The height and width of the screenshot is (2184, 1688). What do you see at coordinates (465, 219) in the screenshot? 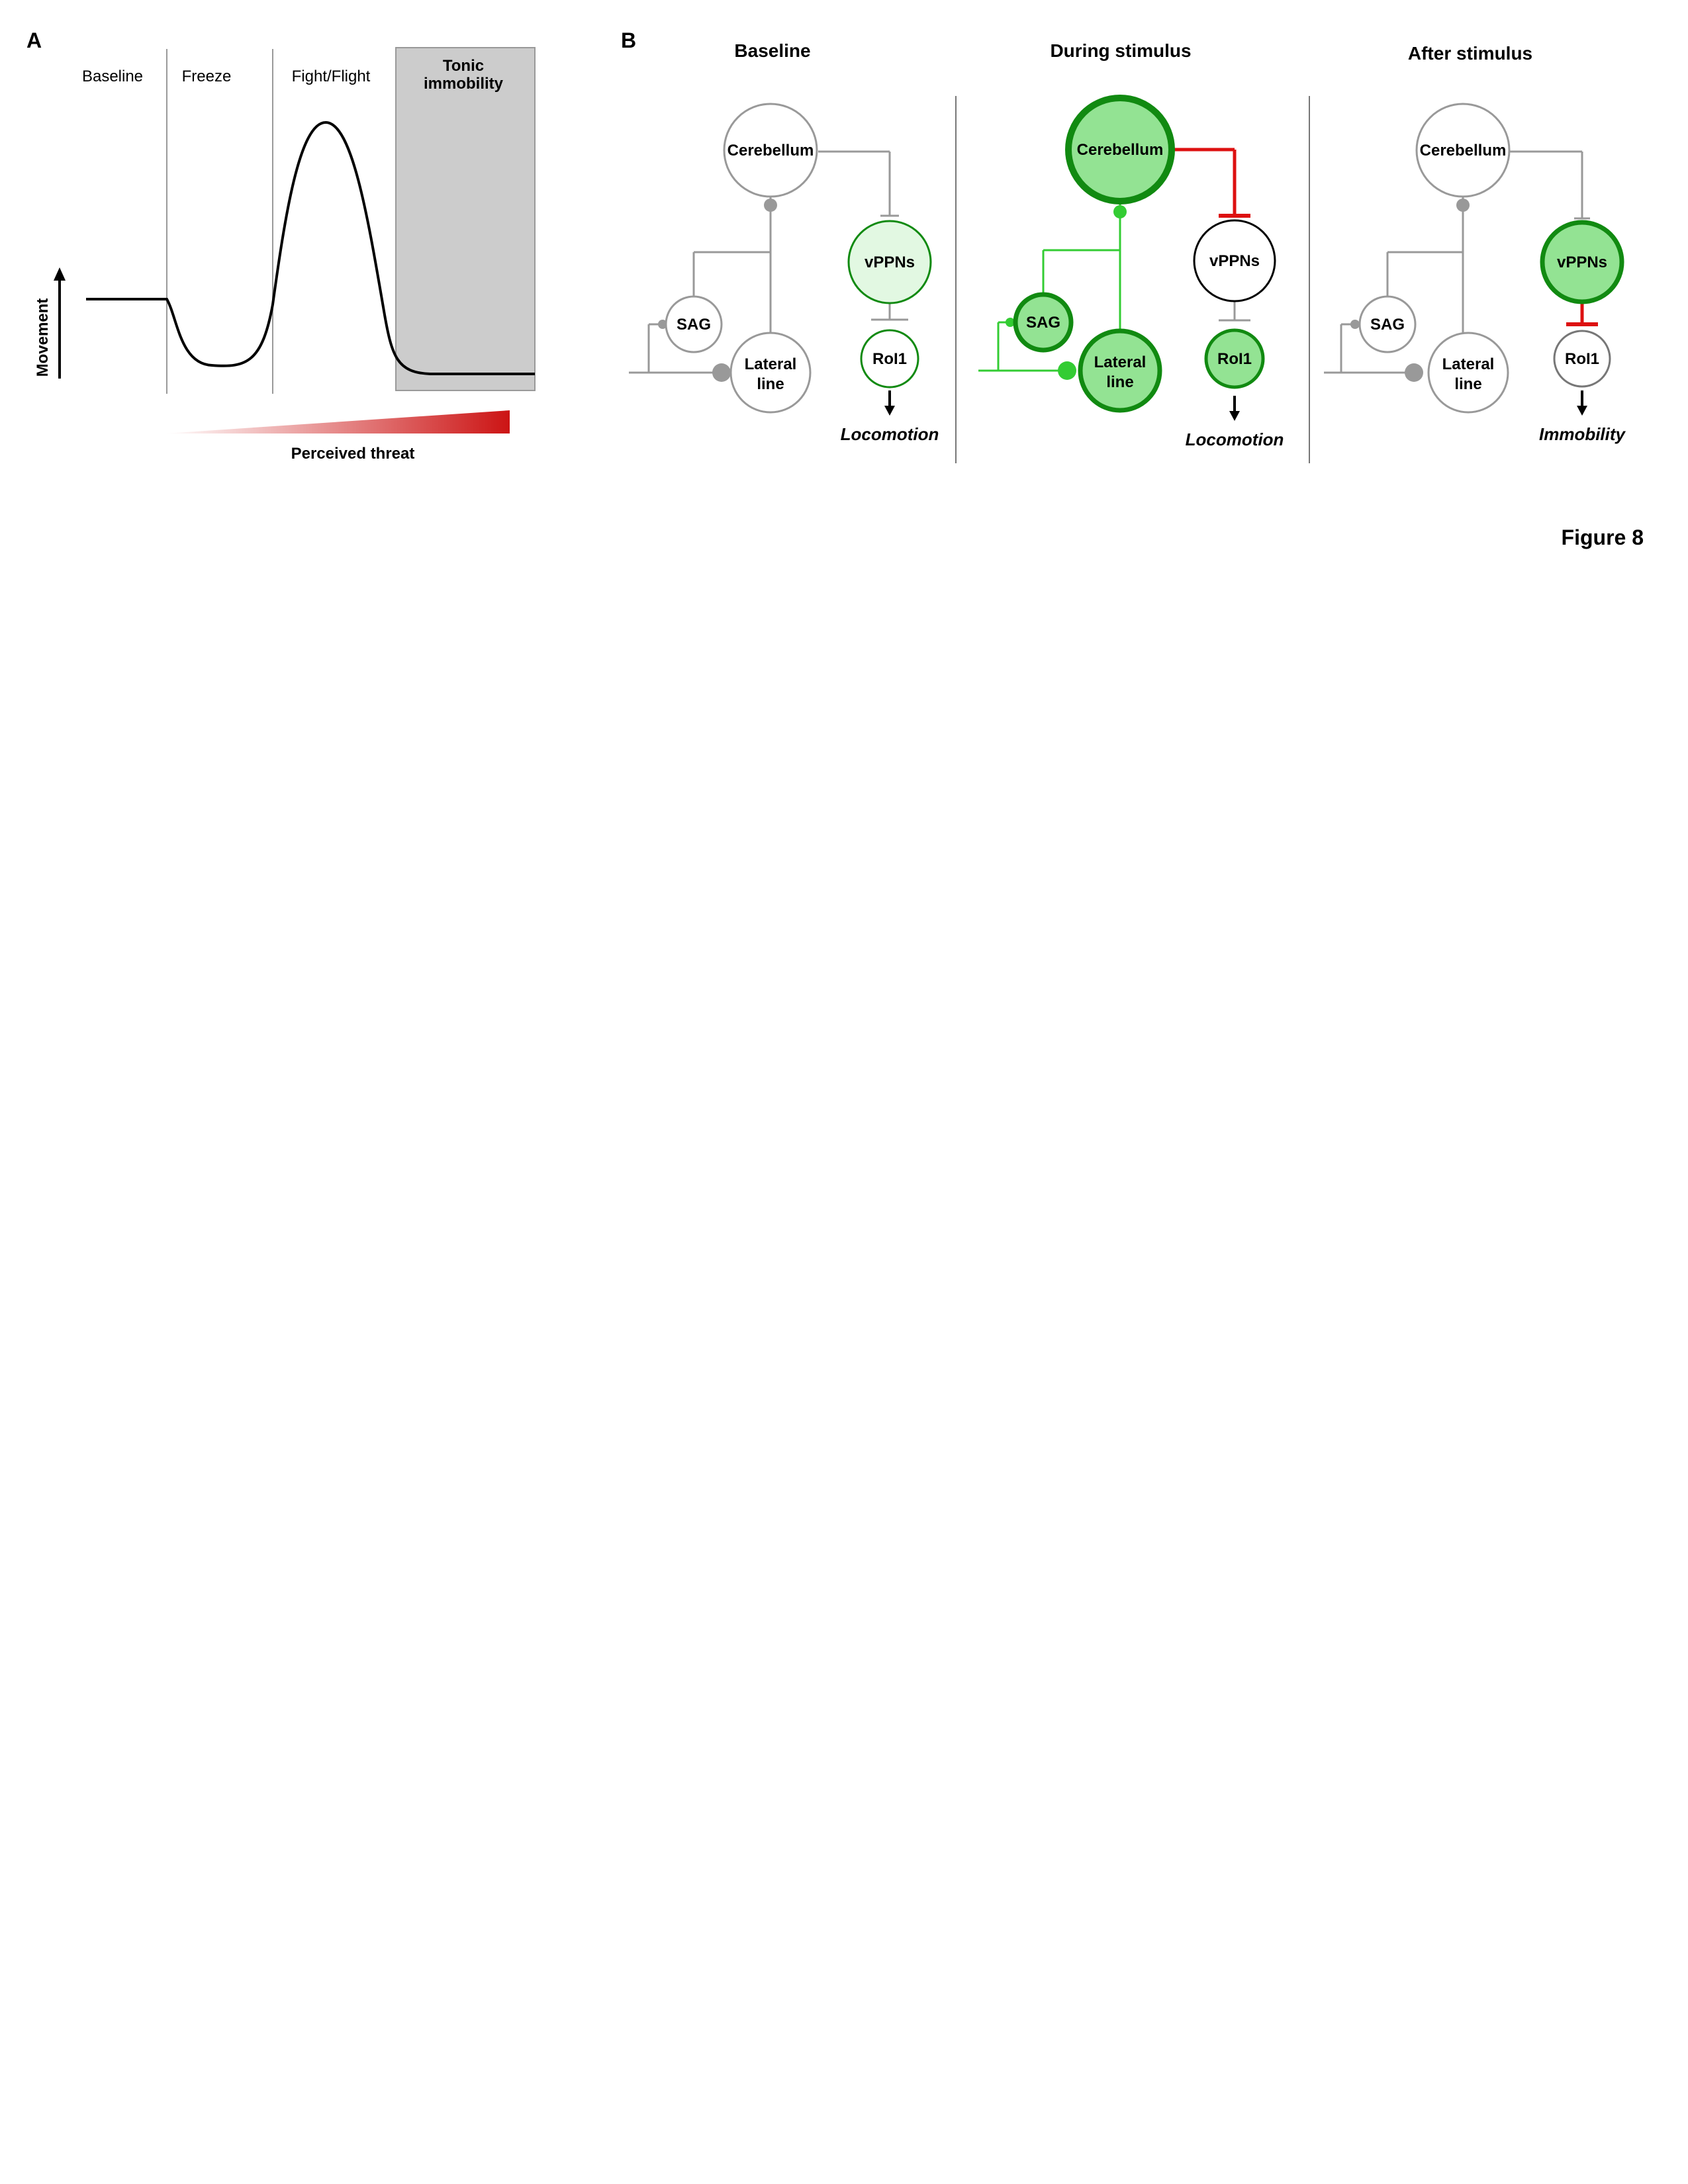
I see `tonic-immobility-region` at bounding box center [465, 219].